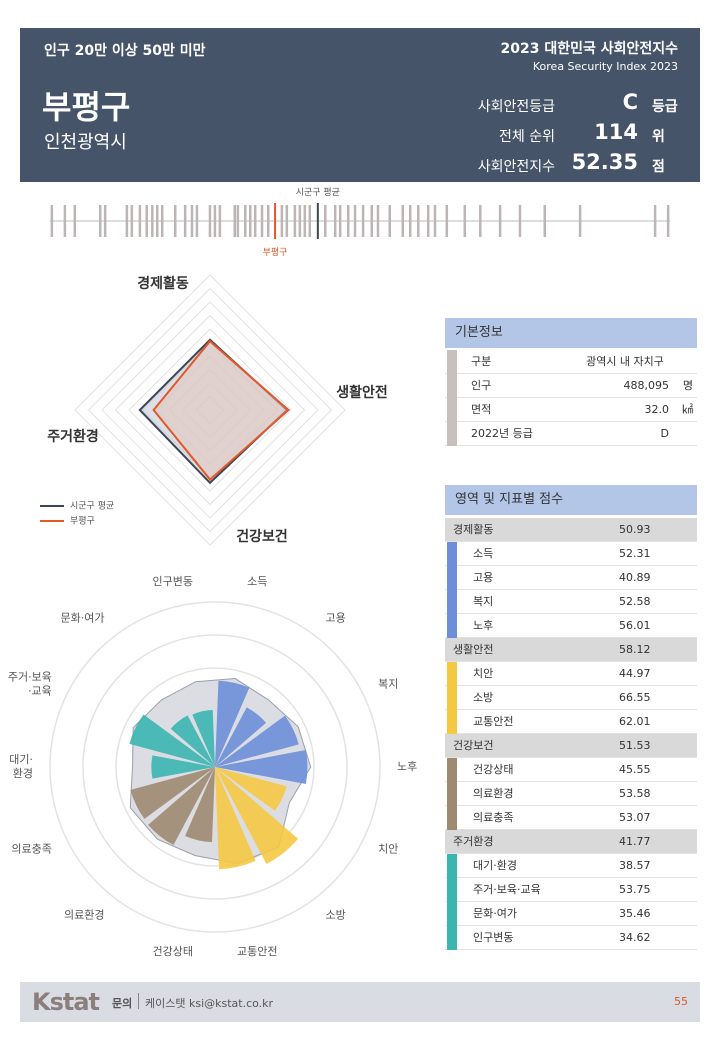 The height and width of the screenshot is (1040, 720). What do you see at coordinates (635, 721) in the screenshot?
I see `item-value: 62.01` at bounding box center [635, 721].